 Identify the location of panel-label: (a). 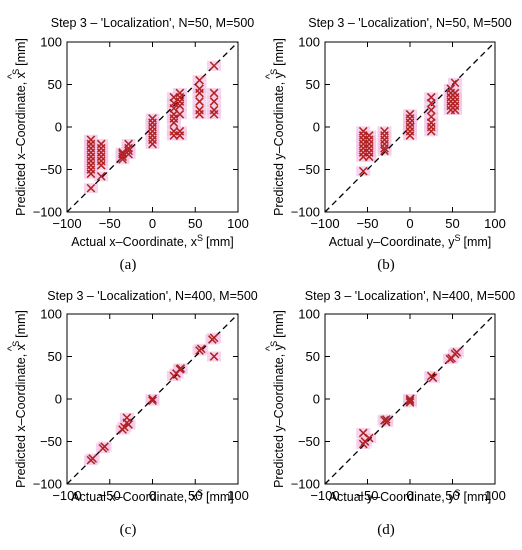
(128, 265).